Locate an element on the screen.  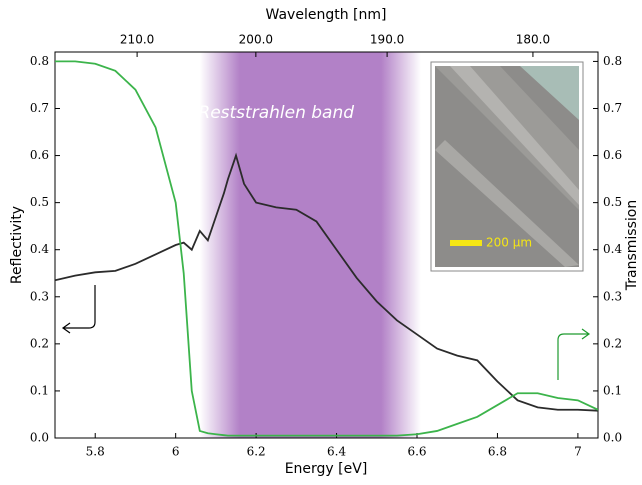
x2-tick-label: 190.0 is located at coordinates (387, 40).